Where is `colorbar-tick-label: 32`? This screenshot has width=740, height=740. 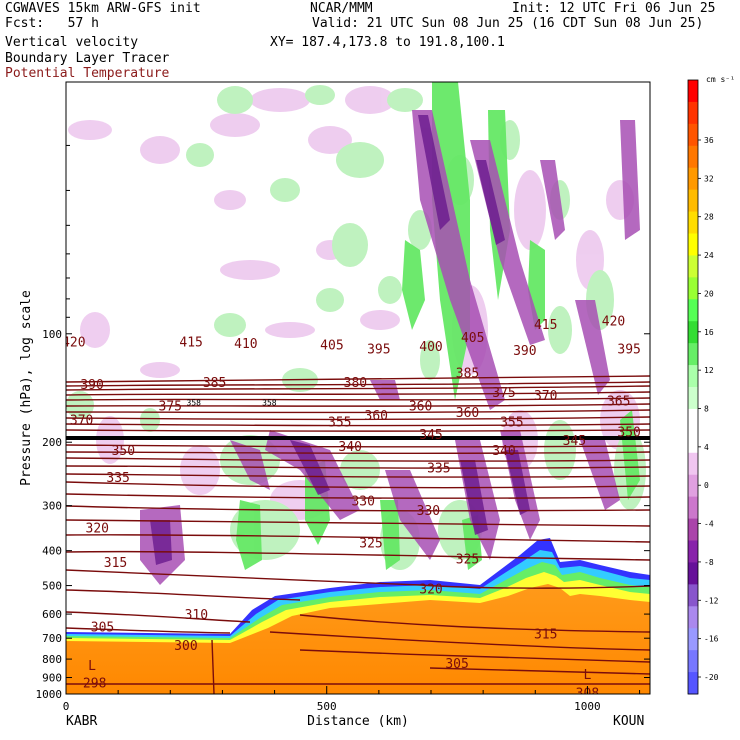
colorbar-tick-label: 32 is located at coordinates (709, 178).